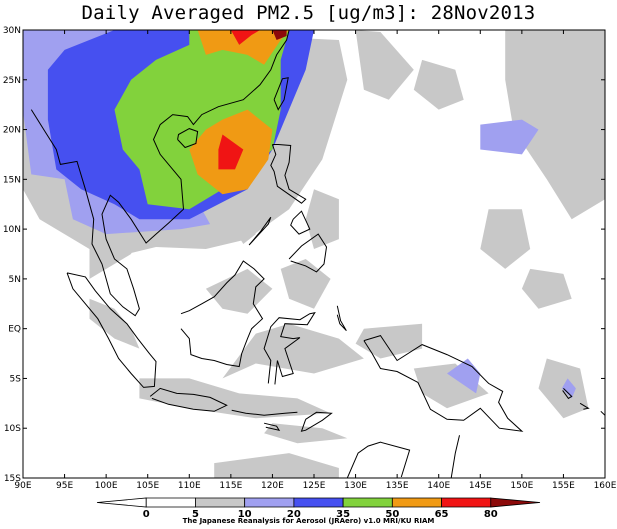 This screenshot has width=617, height=529. What do you see at coordinates (245, 514) in the screenshot?
I see `colorbar-label: 10` at bounding box center [245, 514].